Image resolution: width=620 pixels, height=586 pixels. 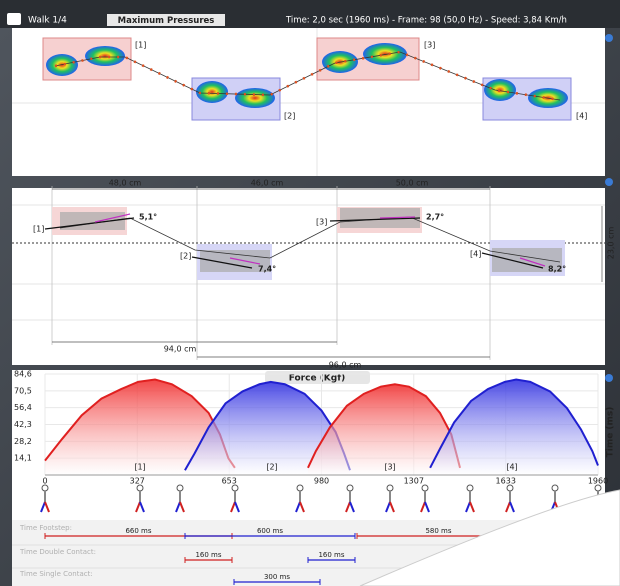 What do you see at coordinates (23, 390) in the screenshot?
I see `y-tick-label: 70,5` at bounding box center [23, 390].